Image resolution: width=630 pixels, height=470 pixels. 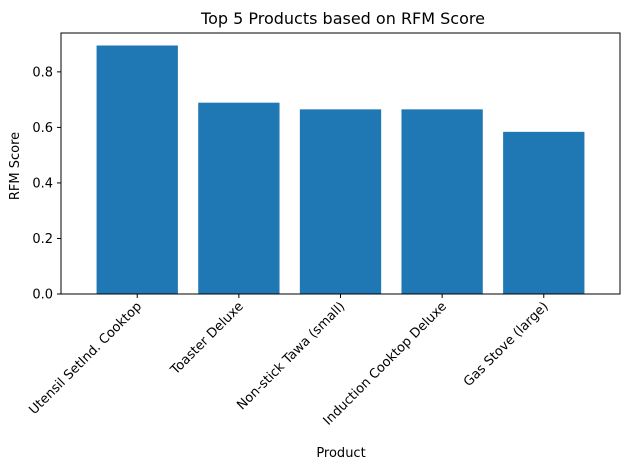 What do you see at coordinates (42, 128) in the screenshot?
I see `y-tick-label: 0.6` at bounding box center [42, 128].